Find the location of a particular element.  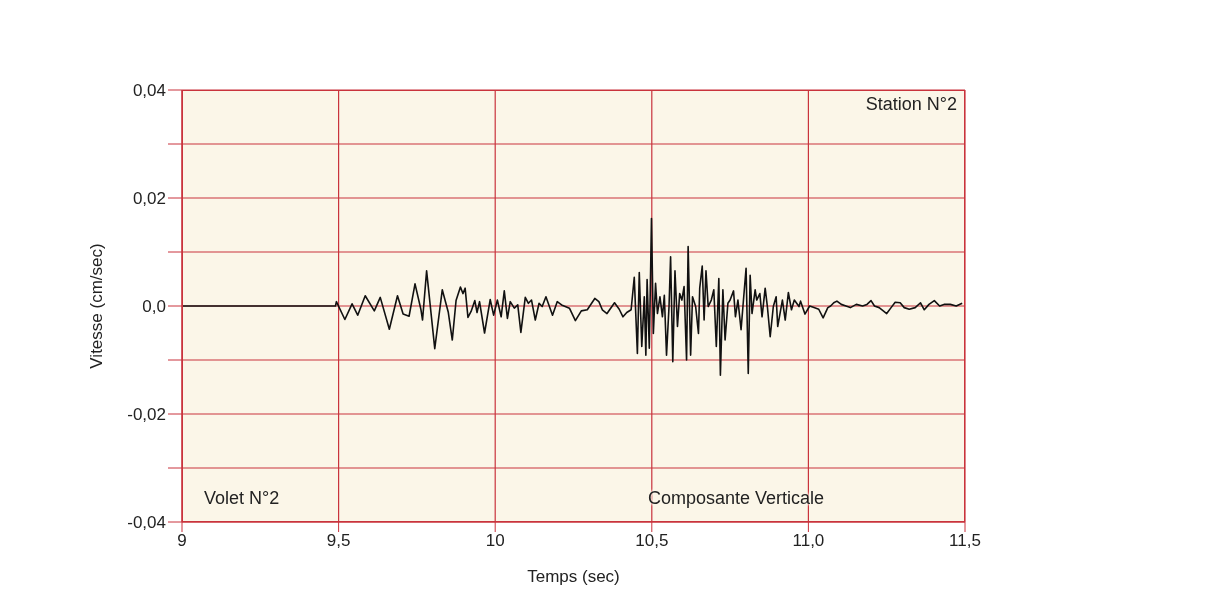

y-tick-label: 0,04 is located at coordinates (149, 91).